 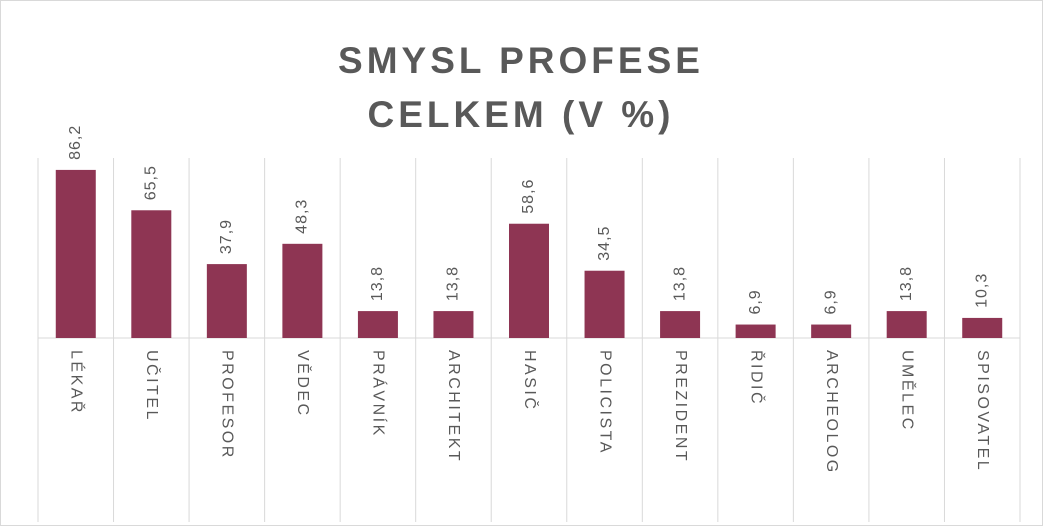 What do you see at coordinates (907, 391) in the screenshot?
I see `x-tick-label: UMĚLEC` at bounding box center [907, 391].